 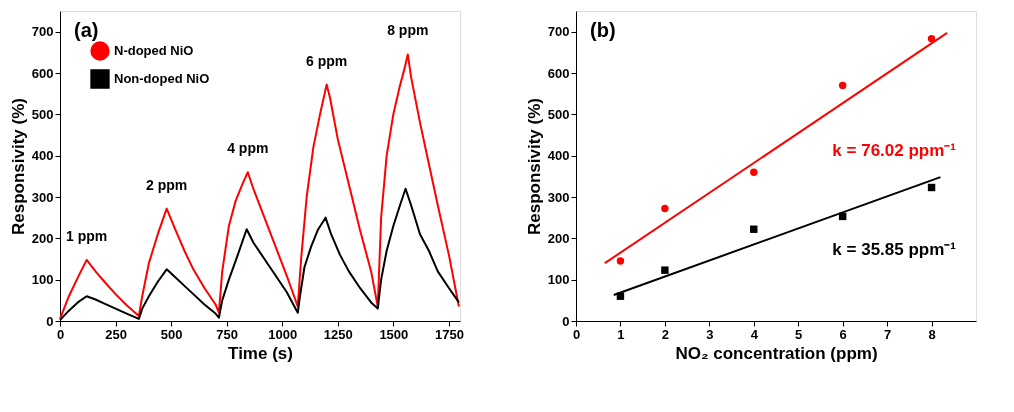 I want to click on x-tick-label: 750, so click(x=227, y=334).